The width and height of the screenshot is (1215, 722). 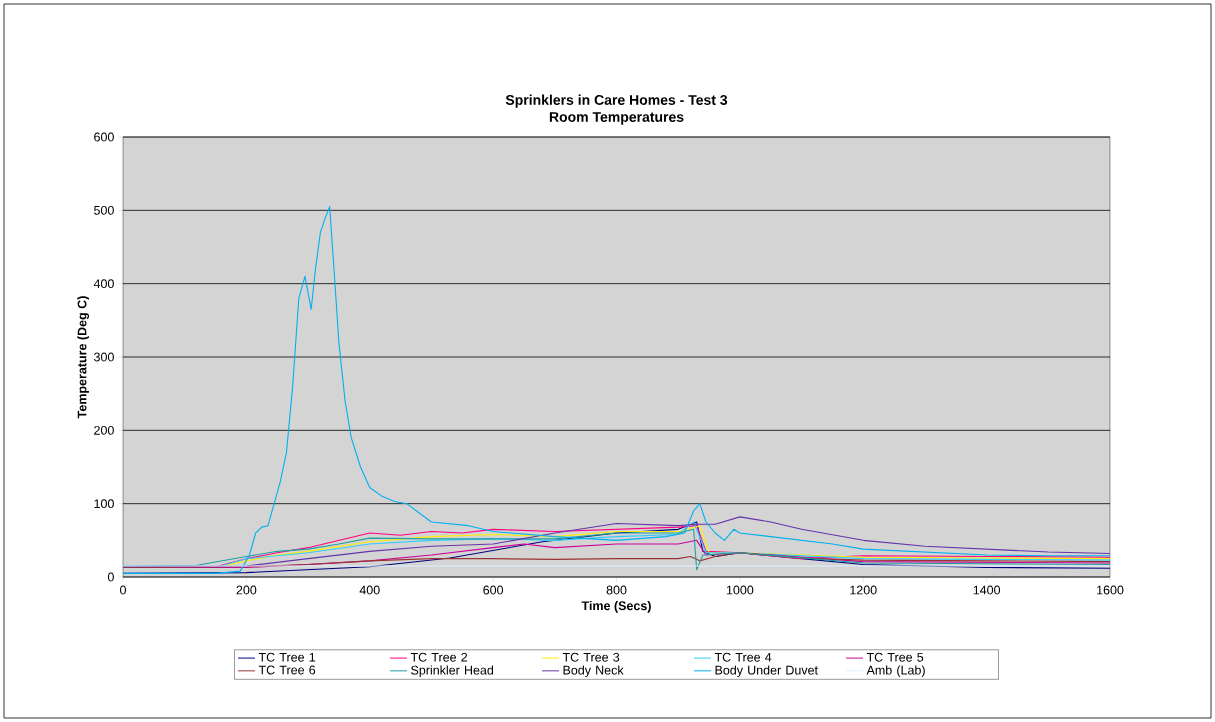 What do you see at coordinates (104, 430) in the screenshot?
I see `y-tick-label: 200` at bounding box center [104, 430].